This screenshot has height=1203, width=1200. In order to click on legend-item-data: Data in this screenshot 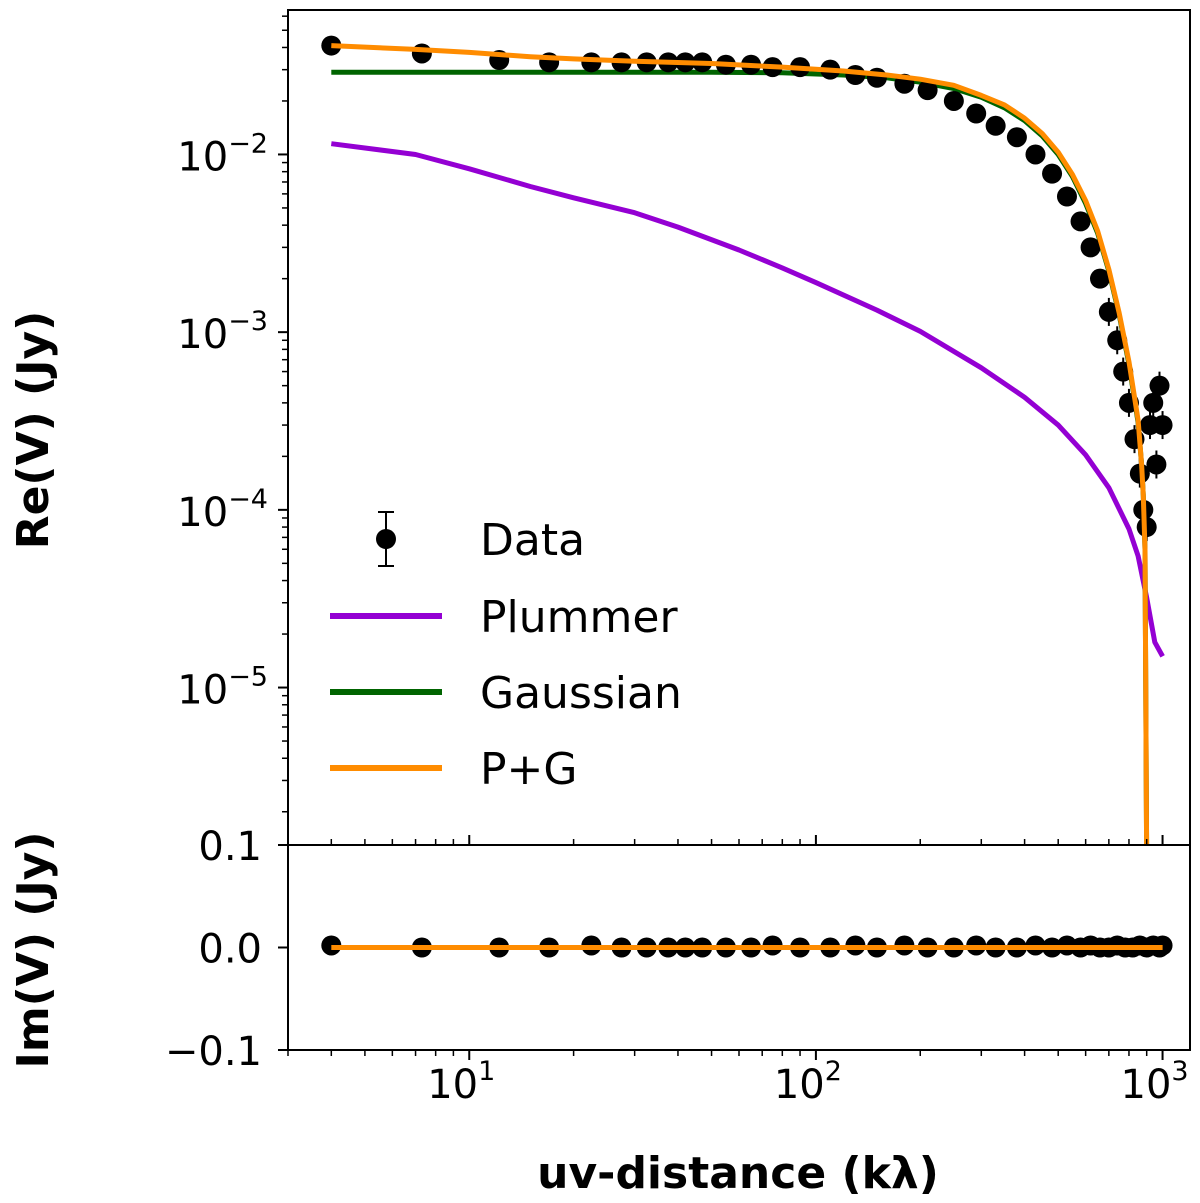, I will do `click(480, 539)`.